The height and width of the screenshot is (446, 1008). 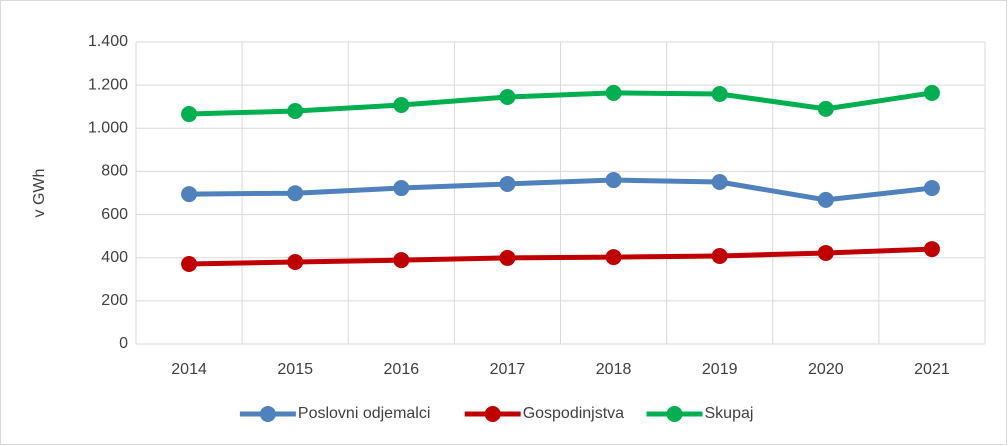 What do you see at coordinates (189, 369) in the screenshot?
I see `x-tick-label: 2014` at bounding box center [189, 369].